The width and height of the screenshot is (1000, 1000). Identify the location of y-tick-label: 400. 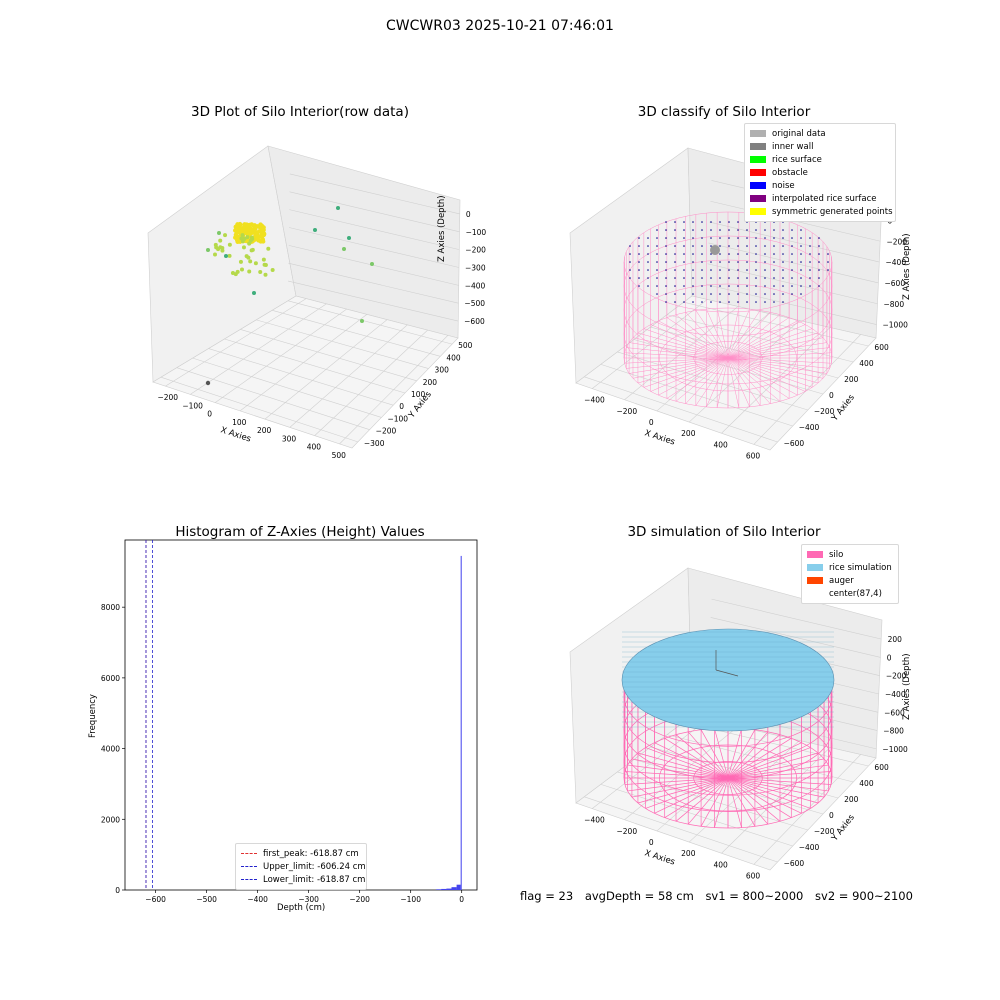
(866, 783).